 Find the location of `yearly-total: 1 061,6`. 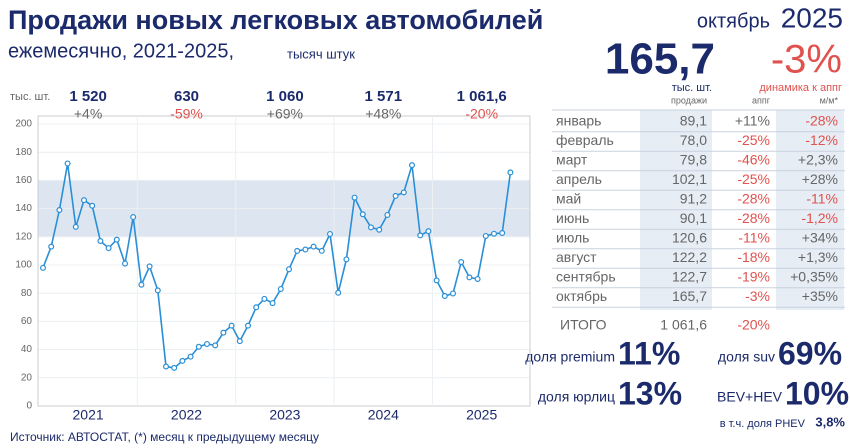

yearly-total: 1 061,6 is located at coordinates (482, 96).